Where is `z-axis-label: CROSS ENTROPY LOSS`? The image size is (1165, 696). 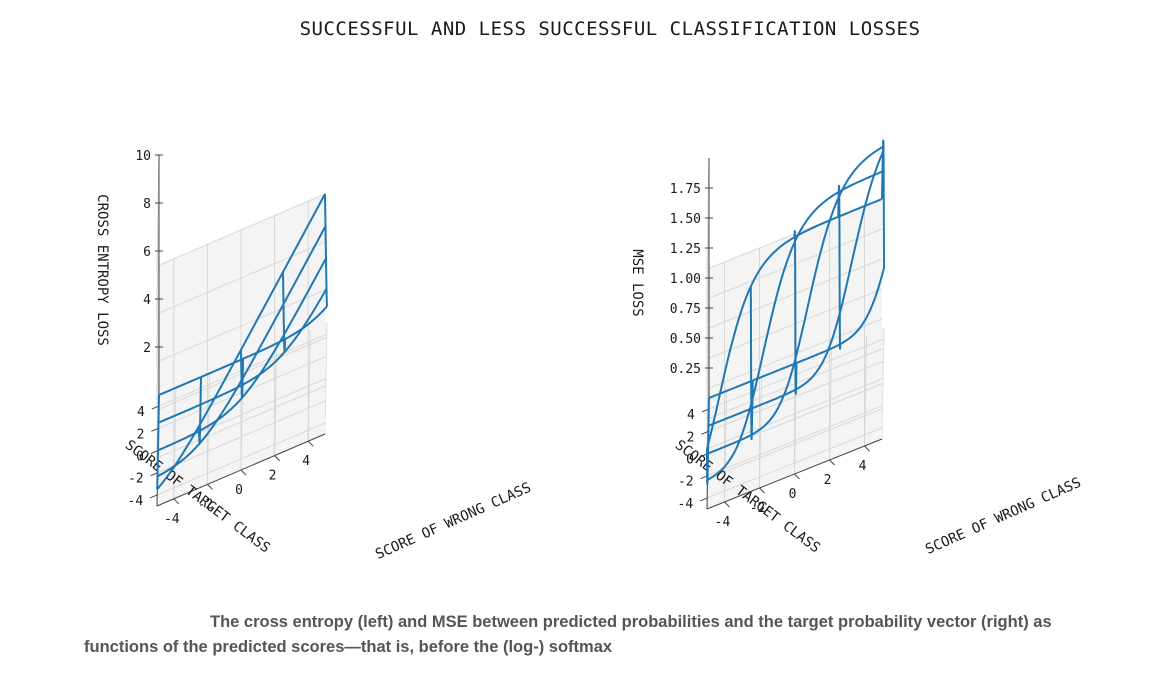 z-axis-label: CROSS ENTROPY LOSS is located at coordinates (102, 270).